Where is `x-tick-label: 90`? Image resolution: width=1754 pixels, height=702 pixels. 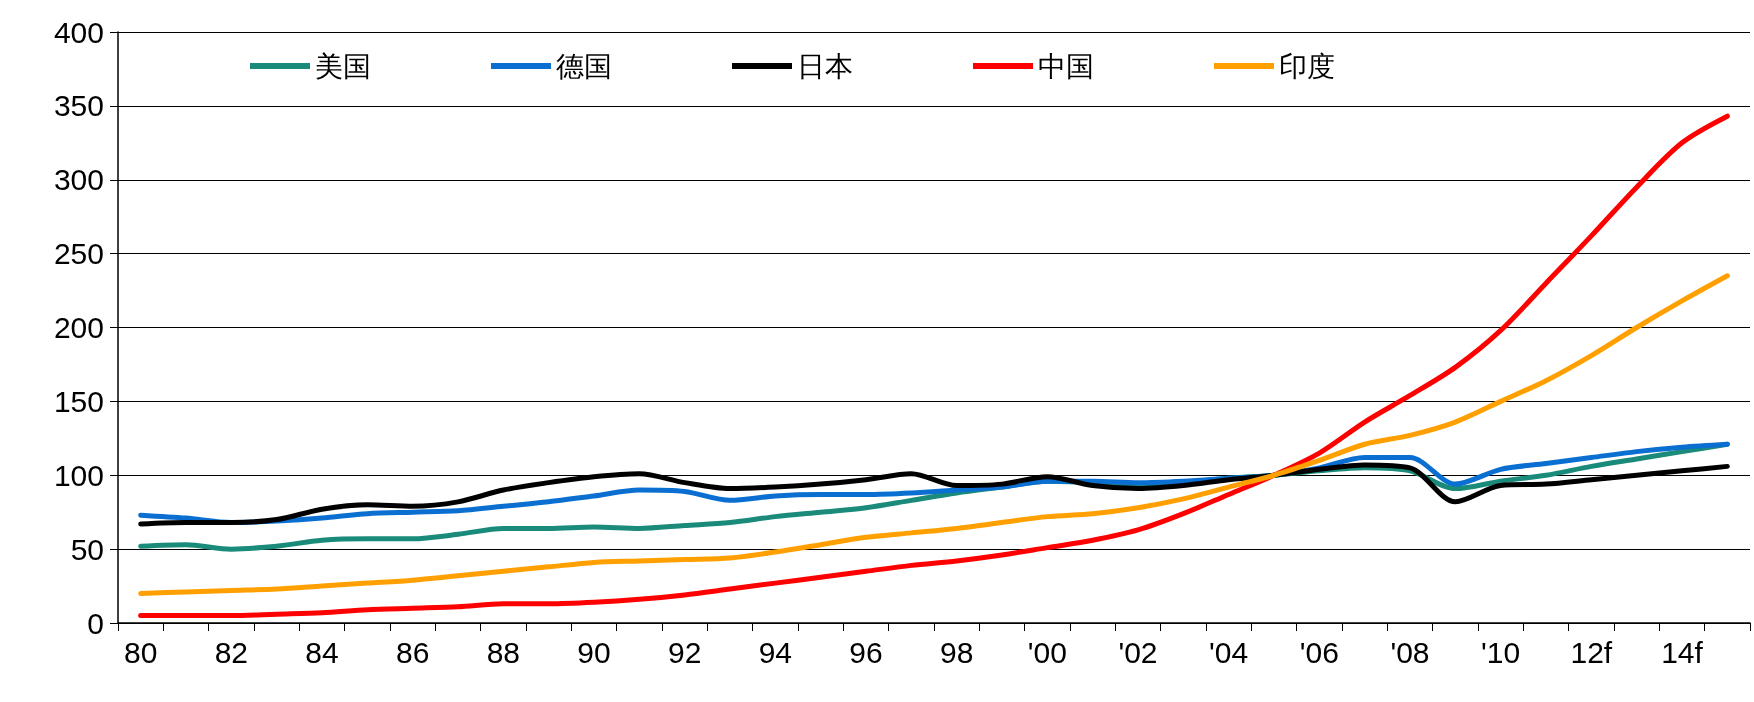
x-tick-label: 90 is located at coordinates (594, 652).